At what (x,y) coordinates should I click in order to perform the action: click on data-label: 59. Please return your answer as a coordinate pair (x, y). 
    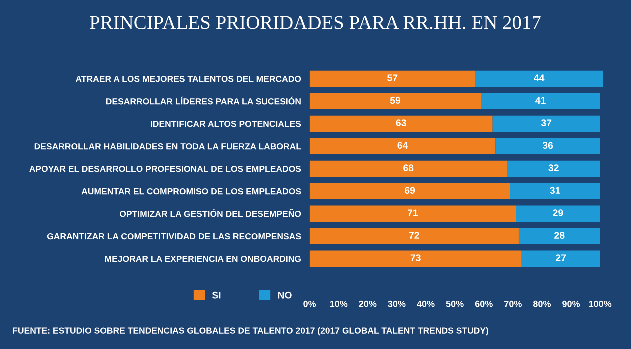
    Looking at the image, I should click on (395, 100).